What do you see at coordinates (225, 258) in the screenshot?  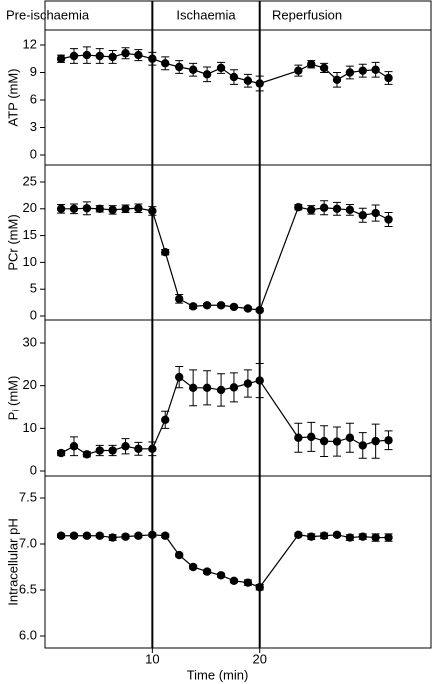 I see `data-line` at bounding box center [225, 258].